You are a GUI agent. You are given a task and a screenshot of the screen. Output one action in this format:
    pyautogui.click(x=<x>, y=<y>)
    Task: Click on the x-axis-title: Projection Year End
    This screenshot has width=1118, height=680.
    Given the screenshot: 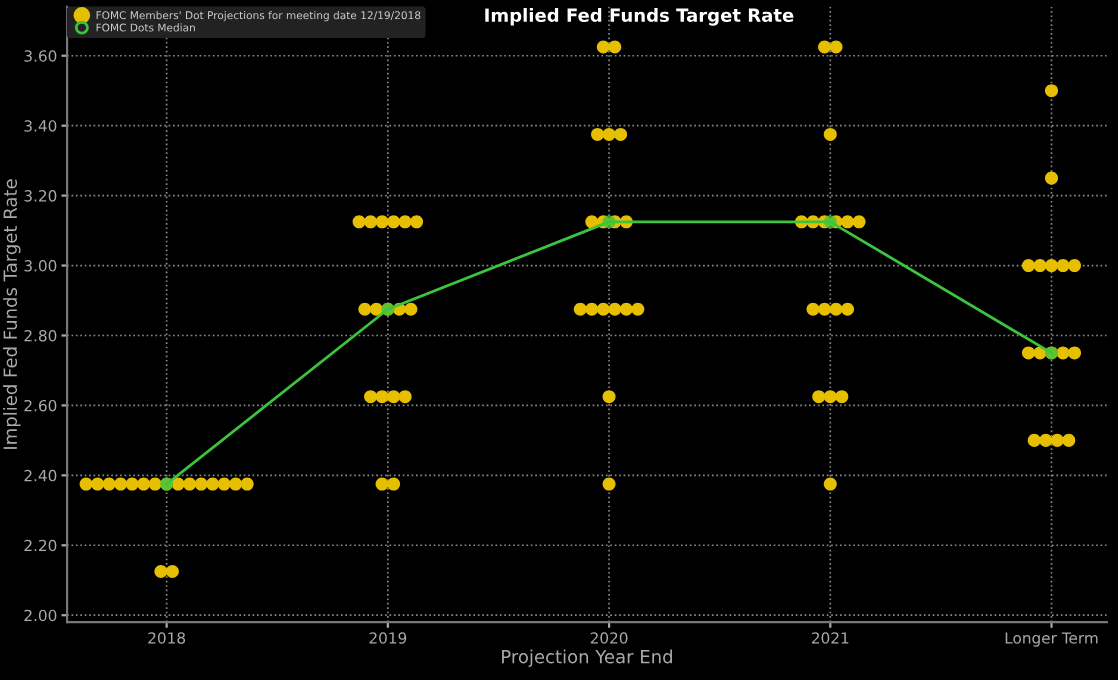 What is the action you would take?
    pyautogui.click(x=587, y=658)
    